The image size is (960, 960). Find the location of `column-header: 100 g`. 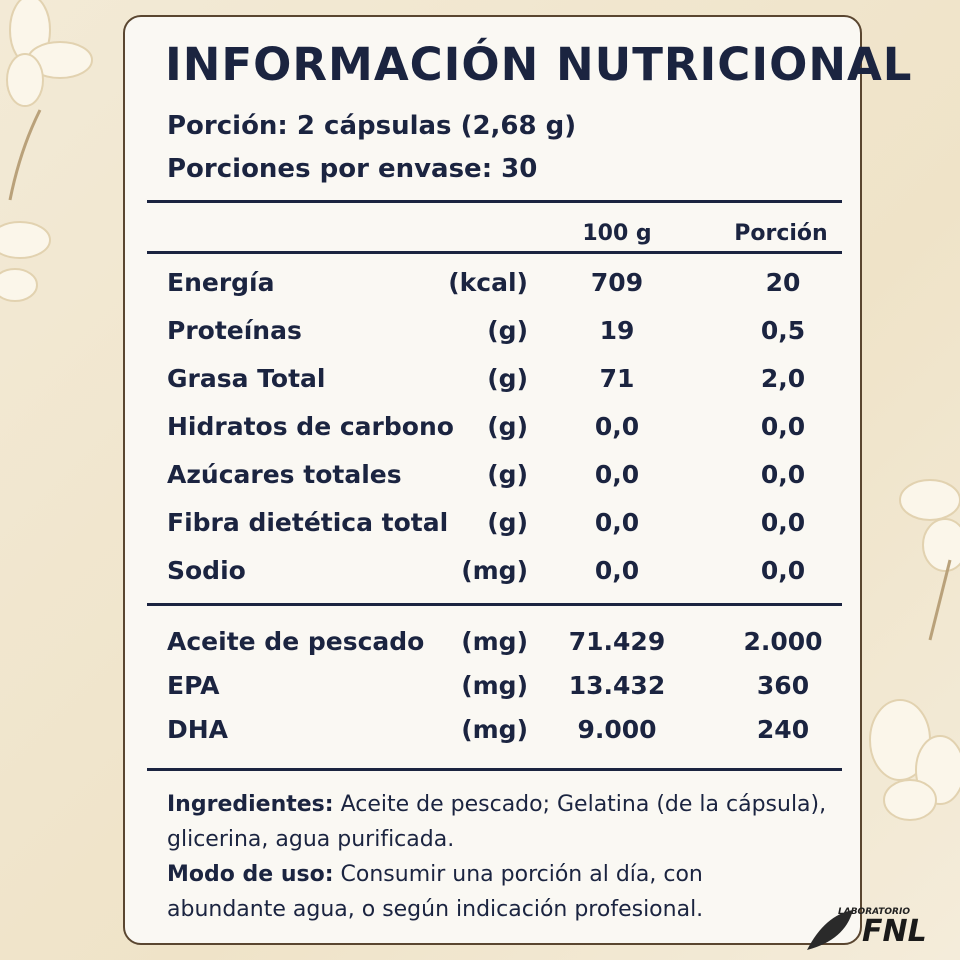

column-header: 100 g is located at coordinates (617, 233).